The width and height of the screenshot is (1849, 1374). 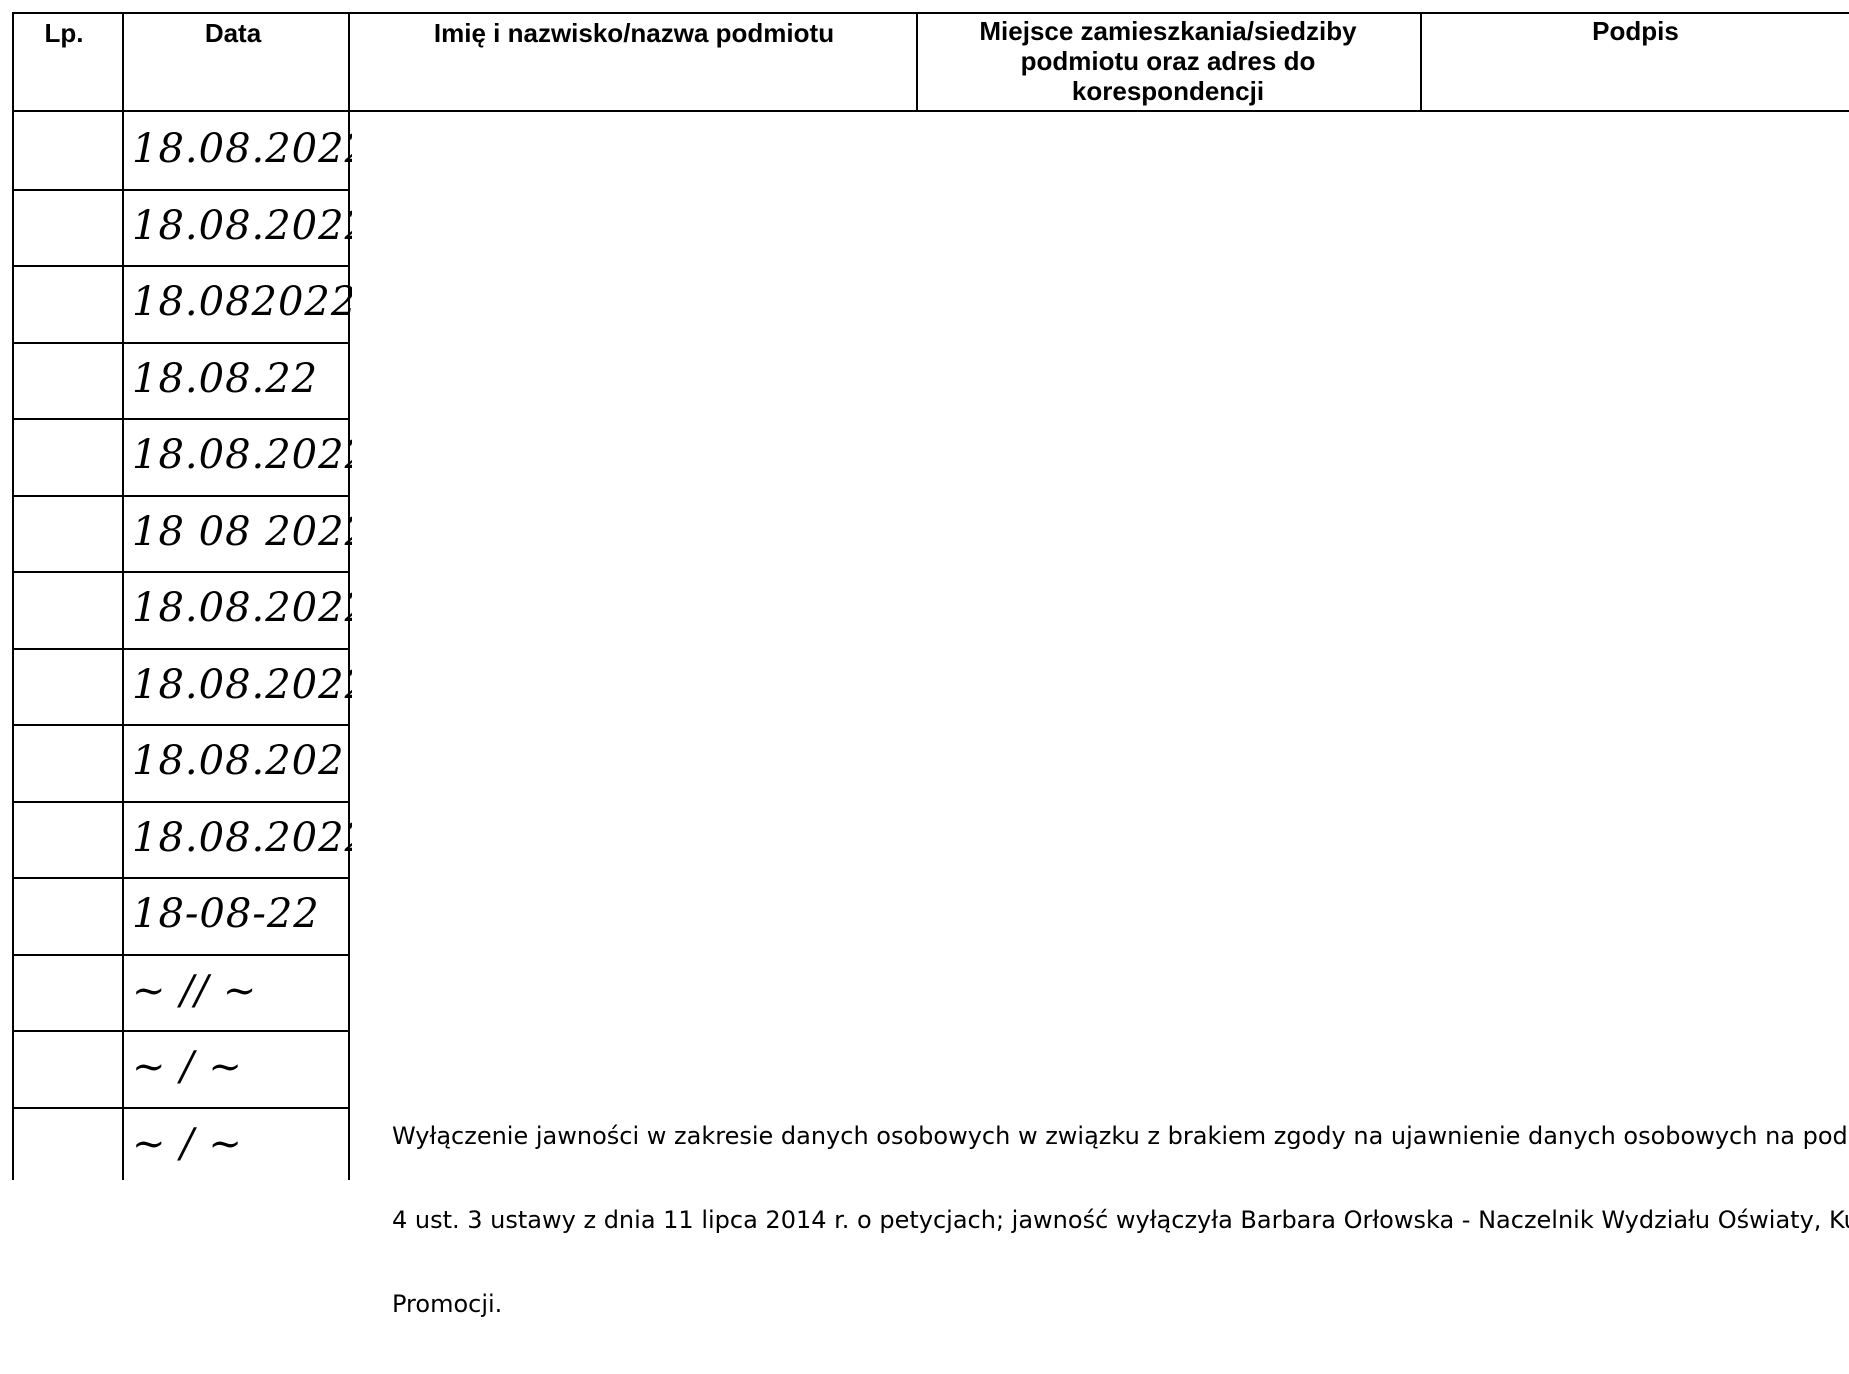 I want to click on column-divider-address-signature, so click(x=1421, y=62).